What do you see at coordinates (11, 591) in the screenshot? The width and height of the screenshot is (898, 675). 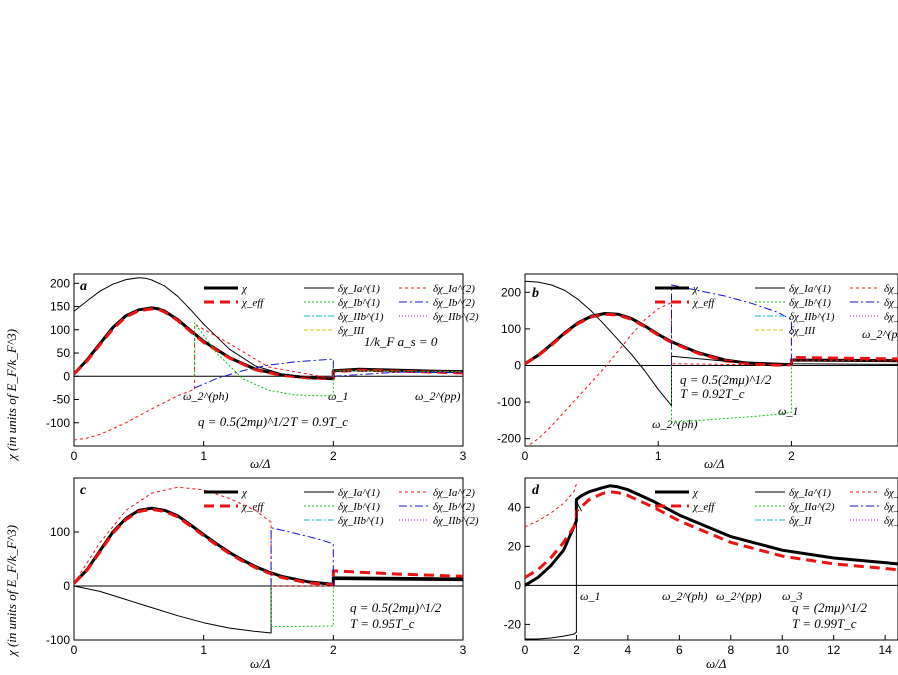 I see `y-axis-title-c: χ (in units of E_F/k_F^3)` at bounding box center [11, 591].